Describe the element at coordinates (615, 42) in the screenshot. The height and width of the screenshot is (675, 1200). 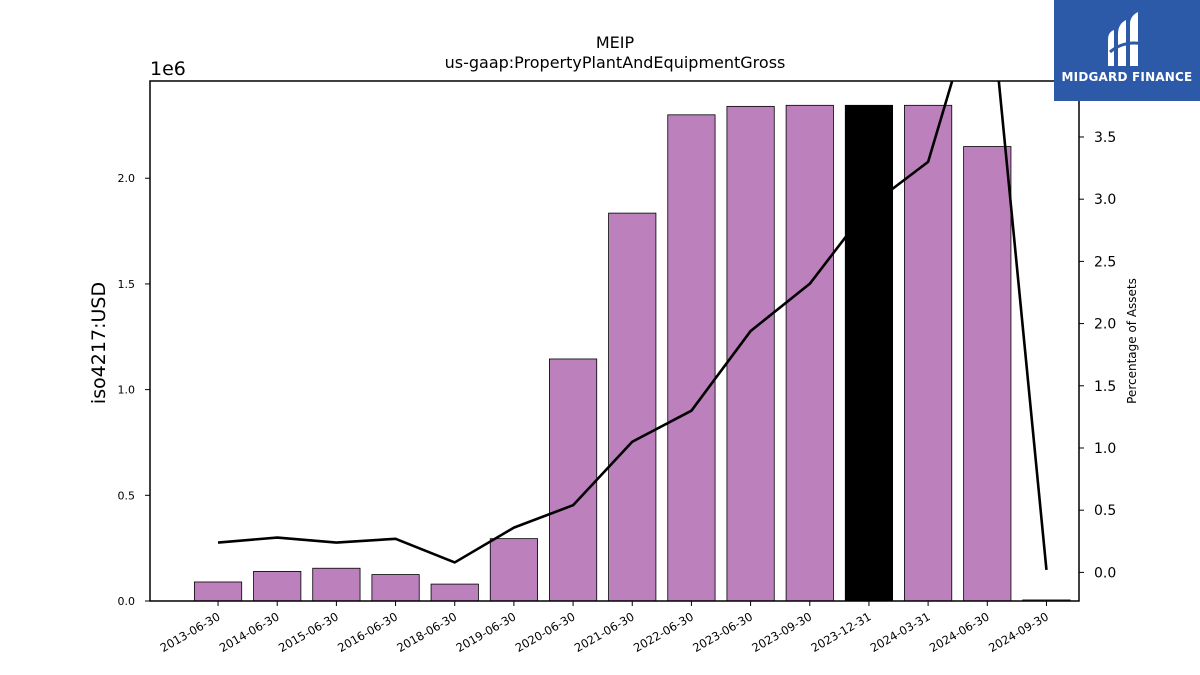
I see `chart-title: MEIP` at that location.